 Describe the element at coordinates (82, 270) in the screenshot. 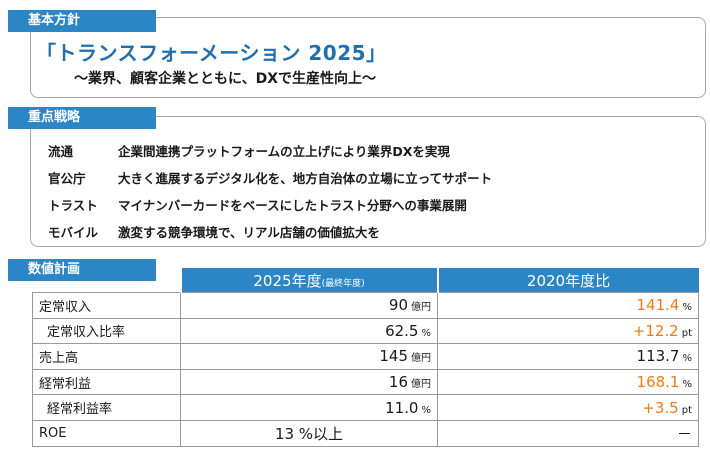

I see `targets-section-tag: 数値計画` at that location.